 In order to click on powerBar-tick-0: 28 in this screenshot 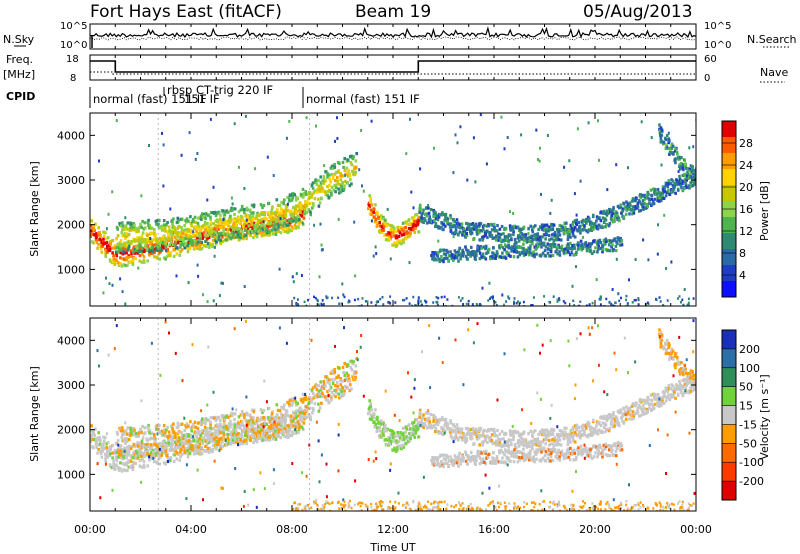, I will do `click(746, 143)`.